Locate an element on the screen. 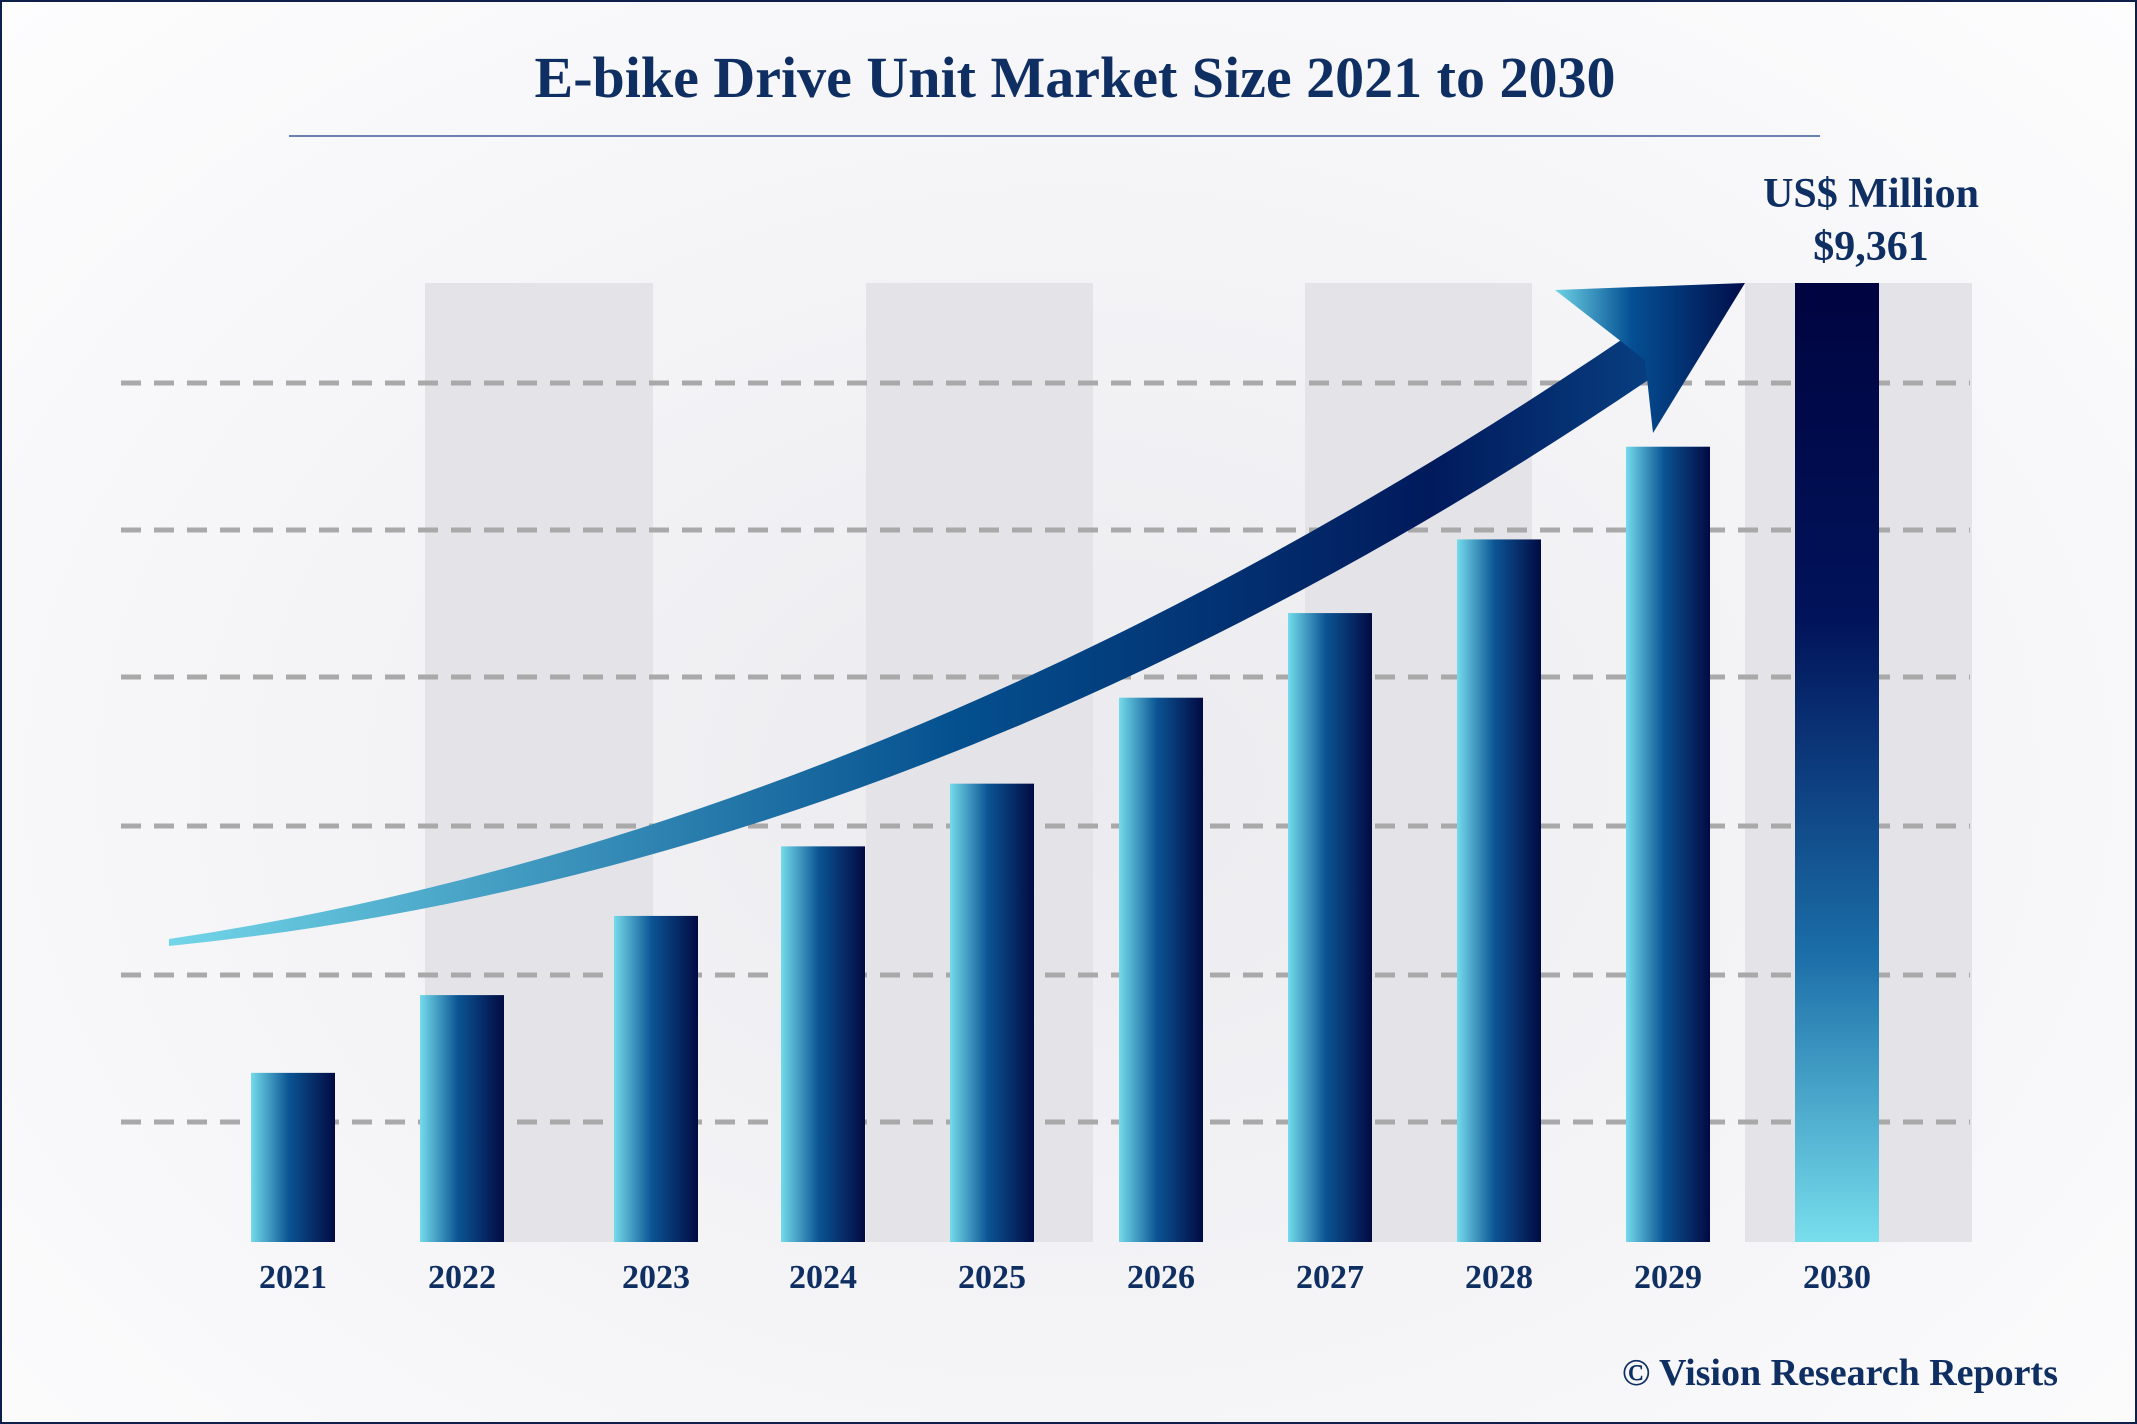  copyright: © Vision Research Reports is located at coordinates (1840, 1373).